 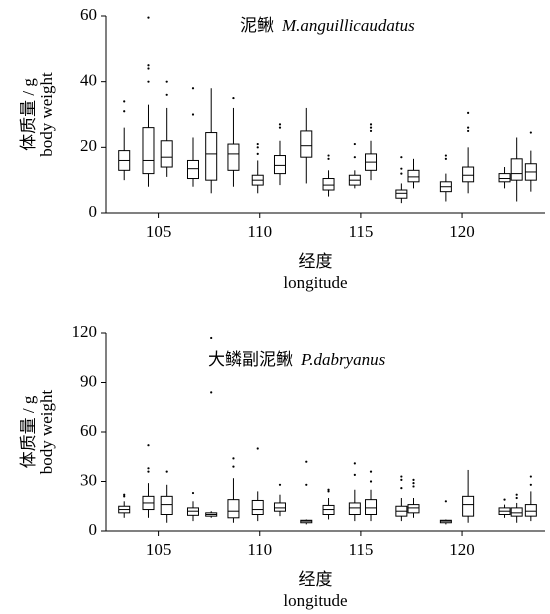 I want to click on x-axis-label: 经度, so click(x=316, y=261).